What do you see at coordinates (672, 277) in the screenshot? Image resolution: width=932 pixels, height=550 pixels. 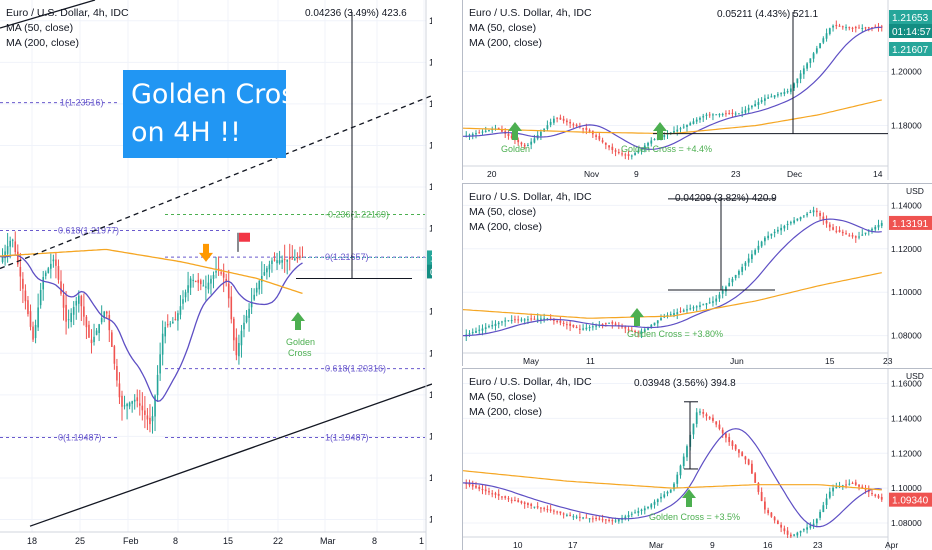 I see `ma50-line` at bounding box center [672, 277].